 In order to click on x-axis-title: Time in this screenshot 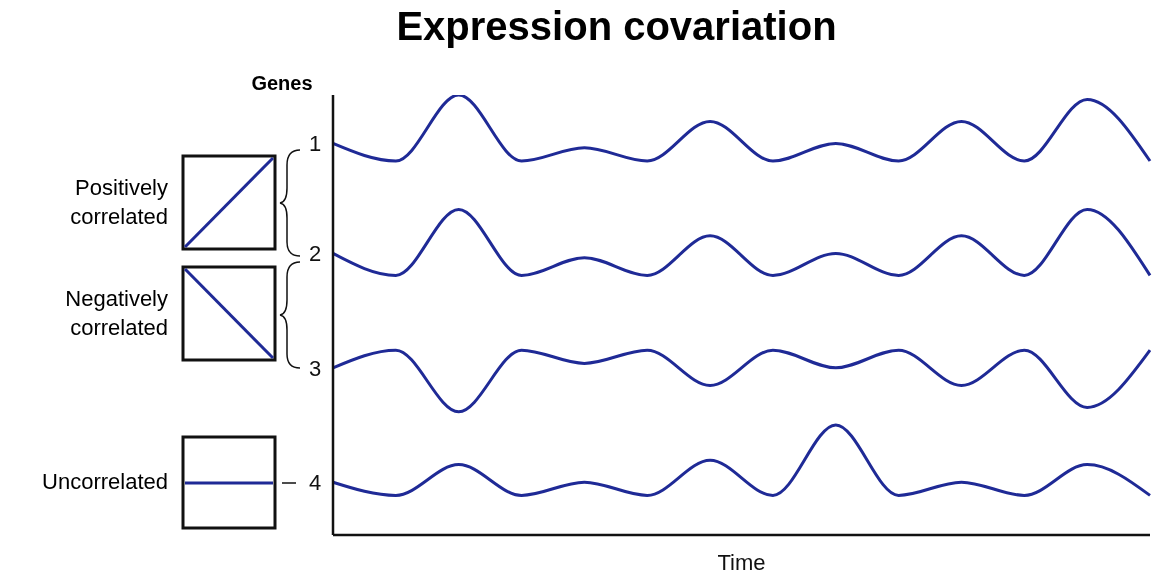, I will do `click(741, 562)`.